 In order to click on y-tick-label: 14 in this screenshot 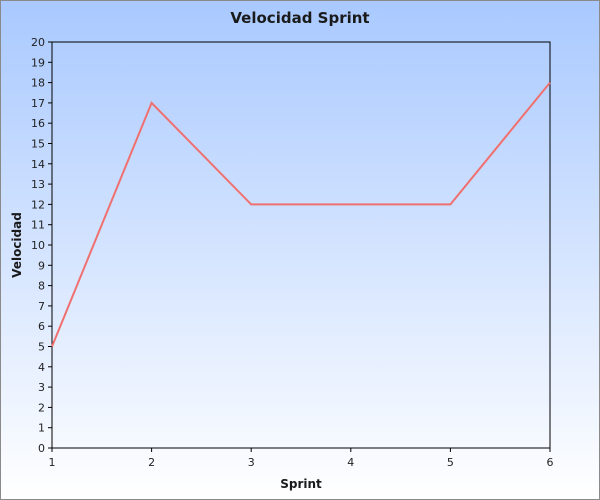, I will do `click(38, 164)`.